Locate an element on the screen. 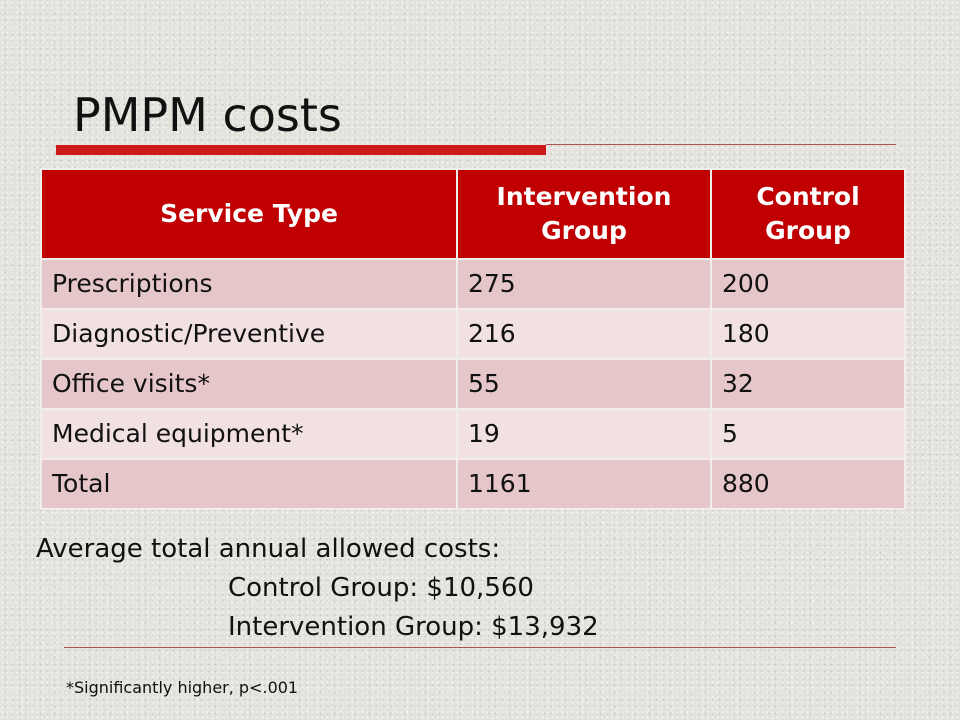  header-intervention-line2: Group is located at coordinates (584, 230).